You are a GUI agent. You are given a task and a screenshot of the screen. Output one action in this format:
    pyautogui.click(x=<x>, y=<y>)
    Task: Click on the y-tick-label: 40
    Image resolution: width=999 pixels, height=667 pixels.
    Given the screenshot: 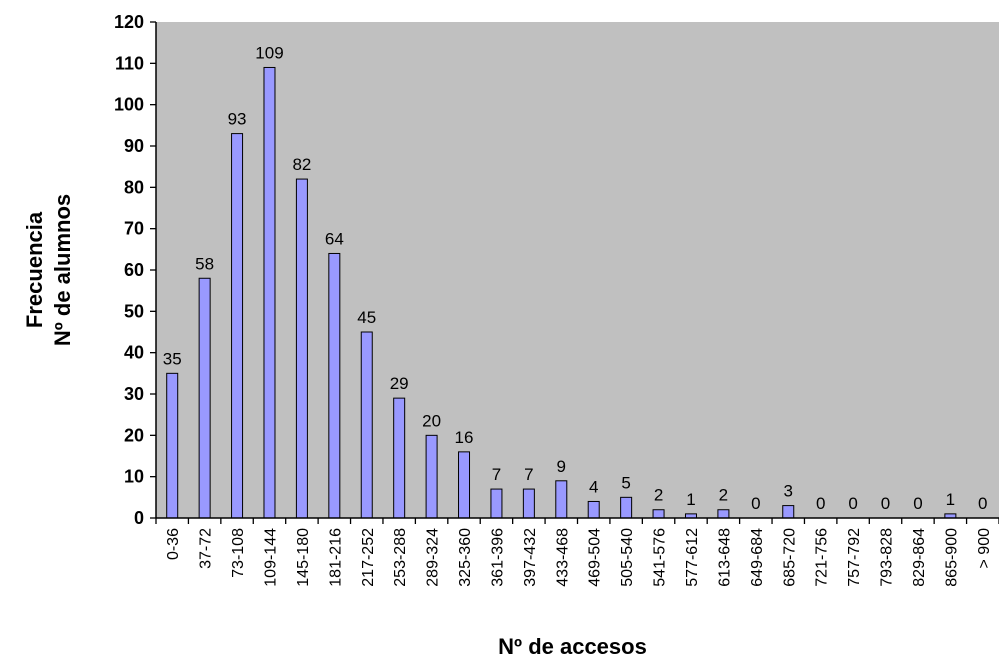 What is the action you would take?
    pyautogui.click(x=134, y=353)
    